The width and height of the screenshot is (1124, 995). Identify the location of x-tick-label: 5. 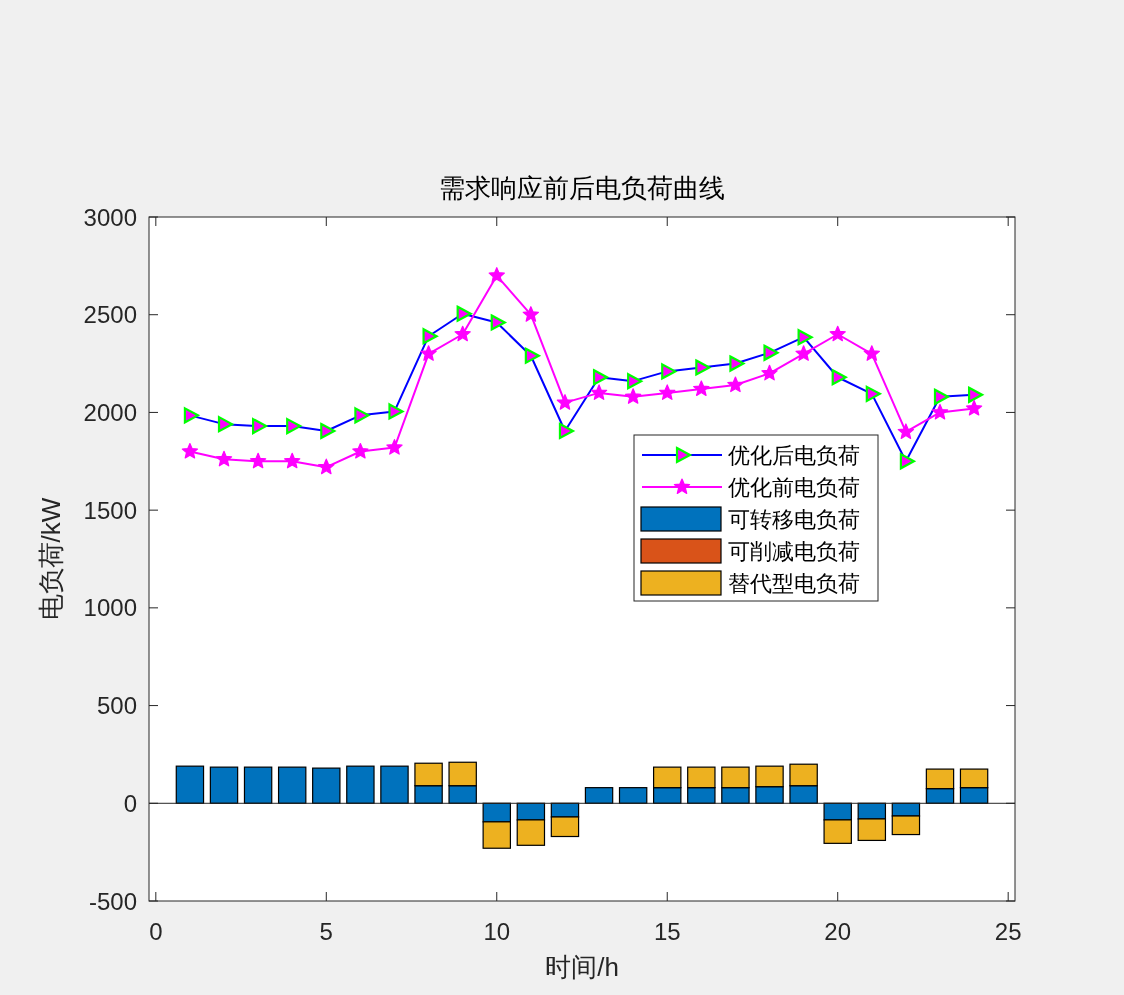
(326, 931).